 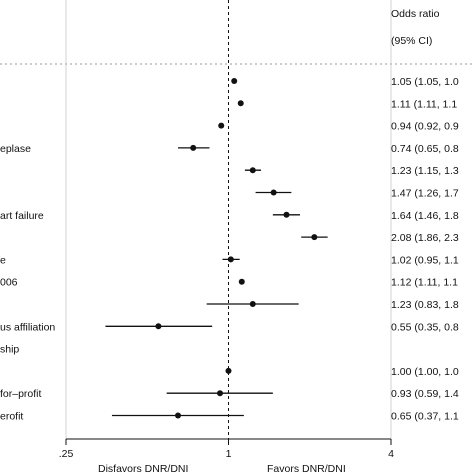 I want to click on header: Odds ratio (95% CI), so click(x=415, y=27).